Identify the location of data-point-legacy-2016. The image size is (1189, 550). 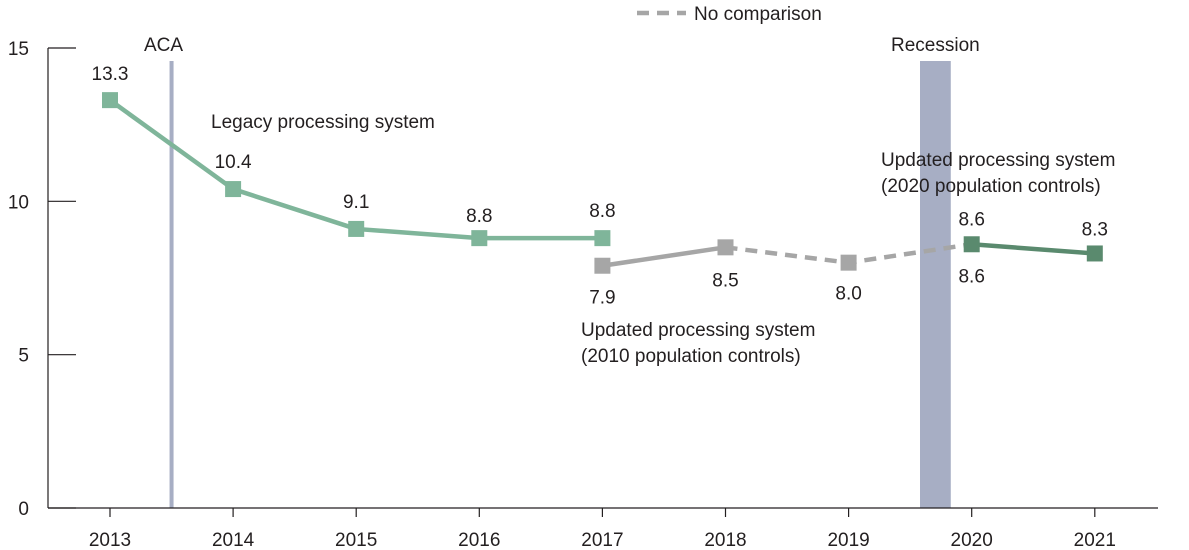
(479, 238).